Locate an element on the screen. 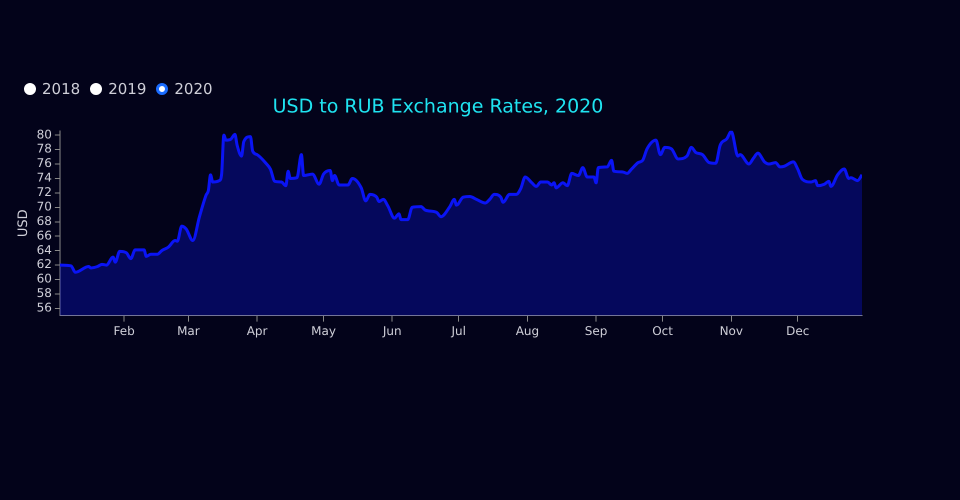  y-tick-label: 80 is located at coordinates (44, 134).